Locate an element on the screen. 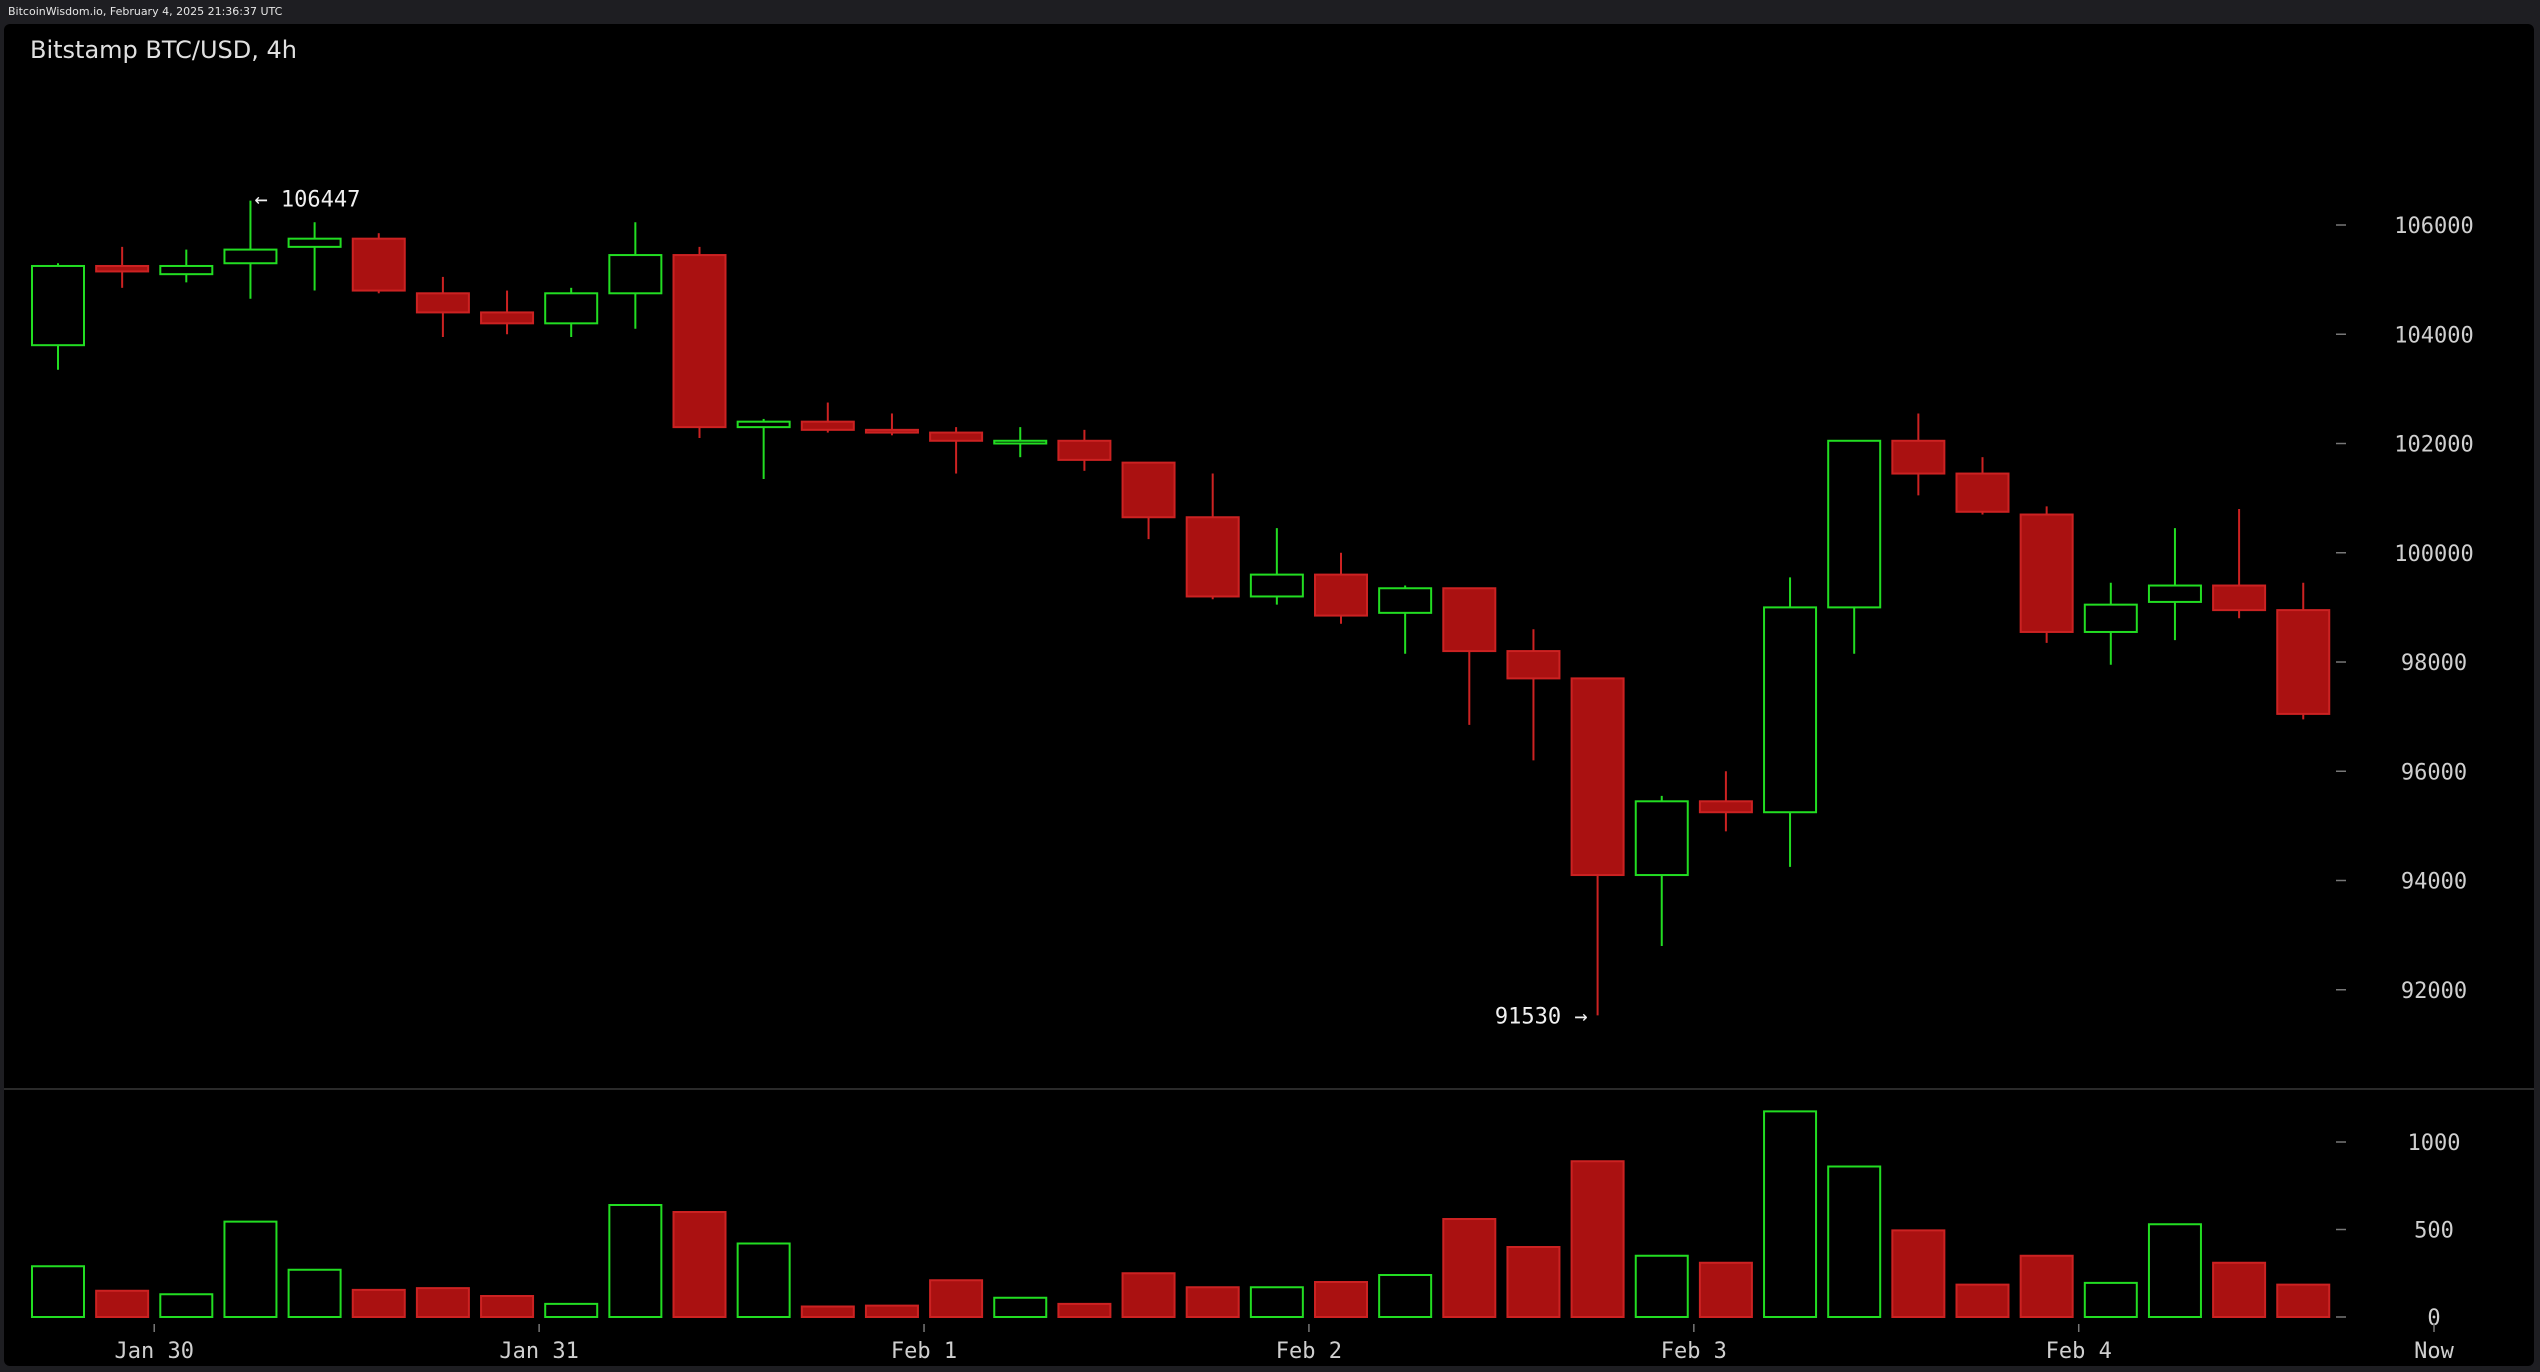  price-tick-label: 104000 is located at coordinates (2433, 335).